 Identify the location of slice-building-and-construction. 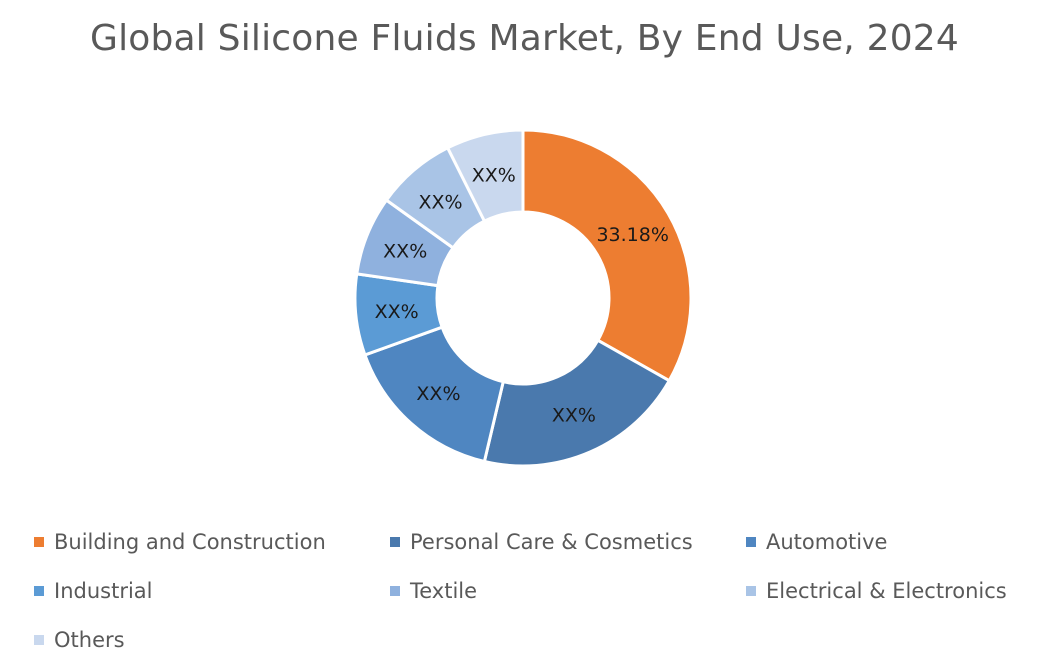
(607, 255).